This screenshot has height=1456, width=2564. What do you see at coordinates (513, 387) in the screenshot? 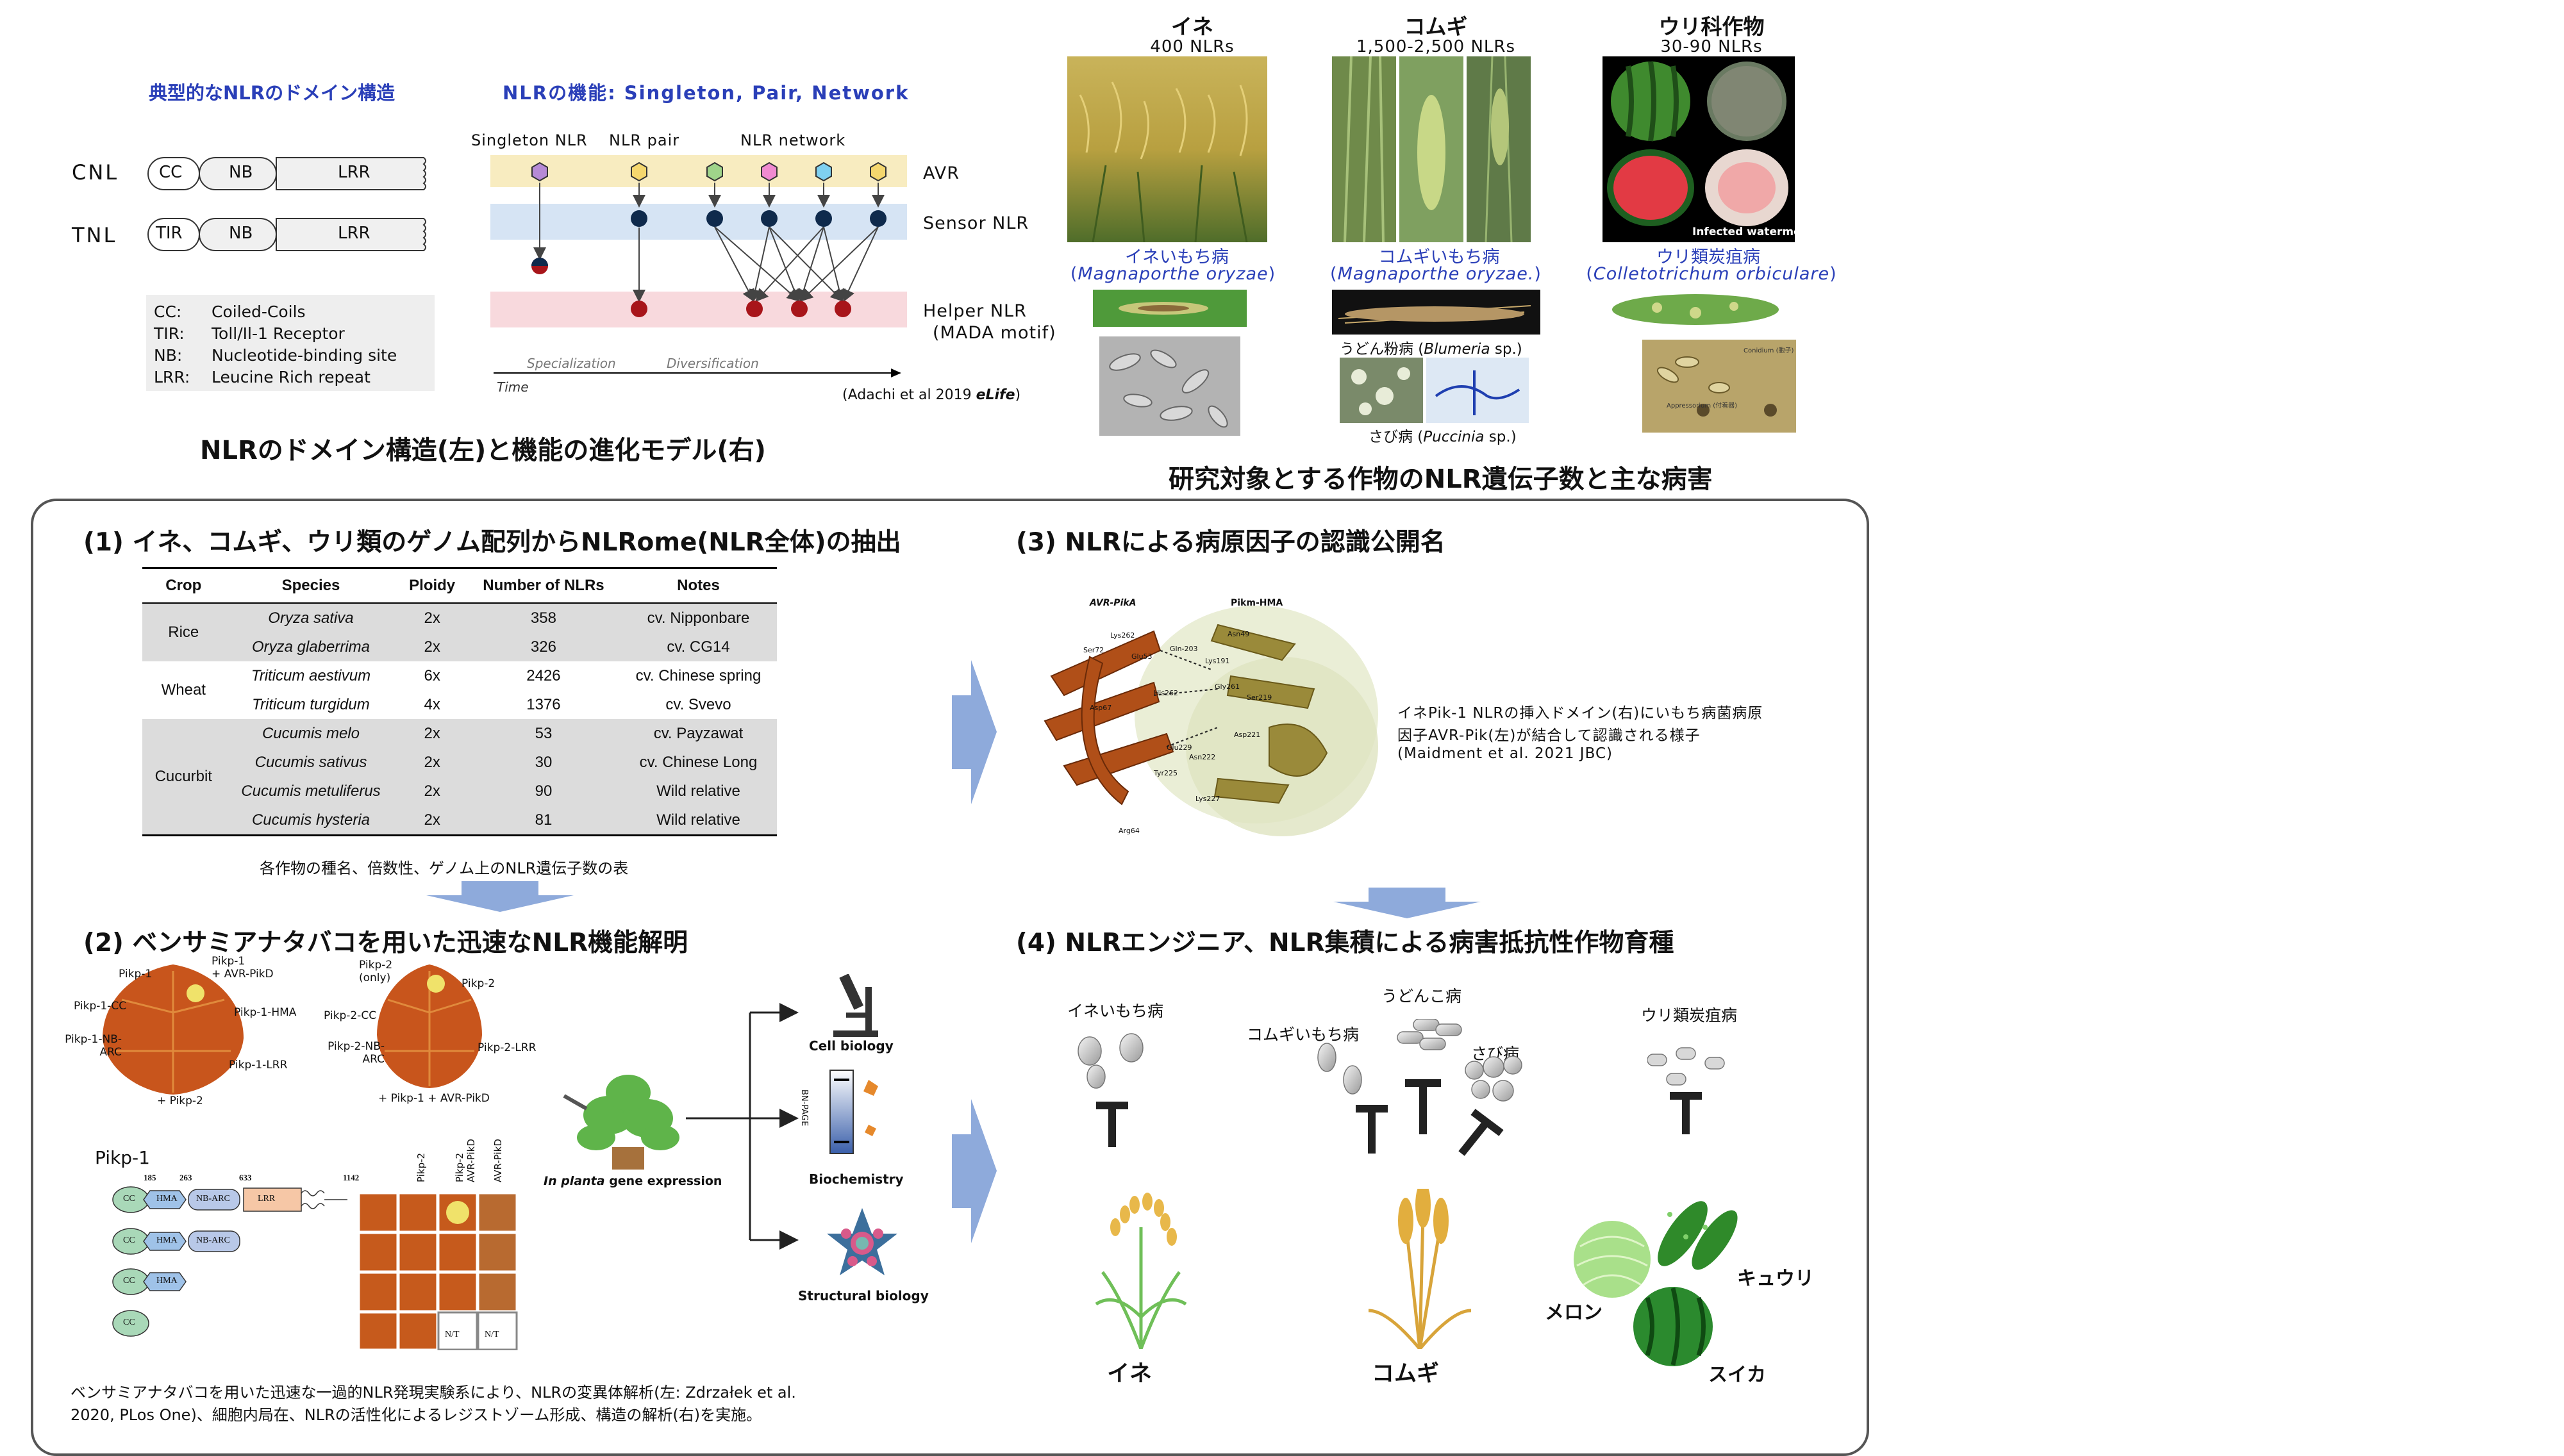
I see `time-label: Time` at bounding box center [513, 387].